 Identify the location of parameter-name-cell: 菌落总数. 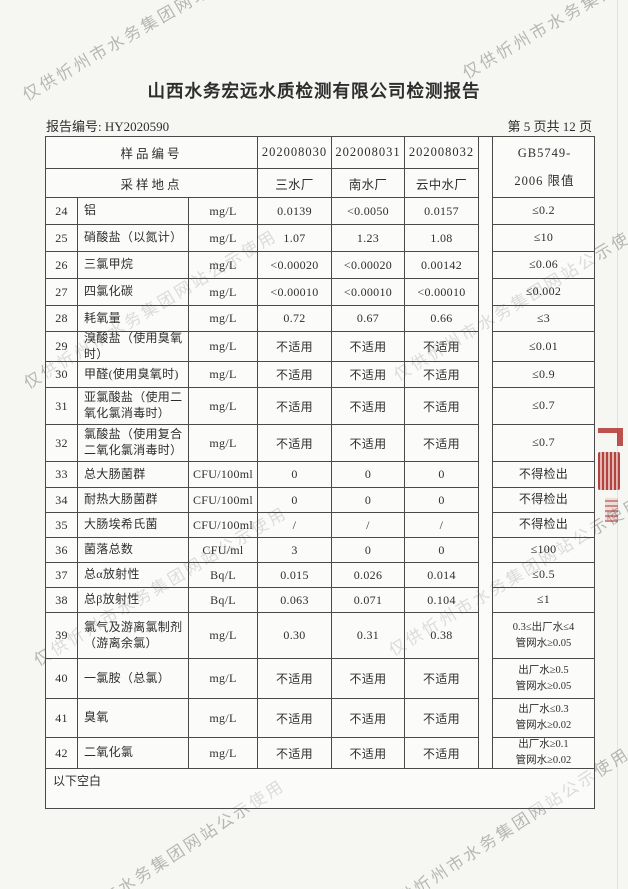
(133, 550).